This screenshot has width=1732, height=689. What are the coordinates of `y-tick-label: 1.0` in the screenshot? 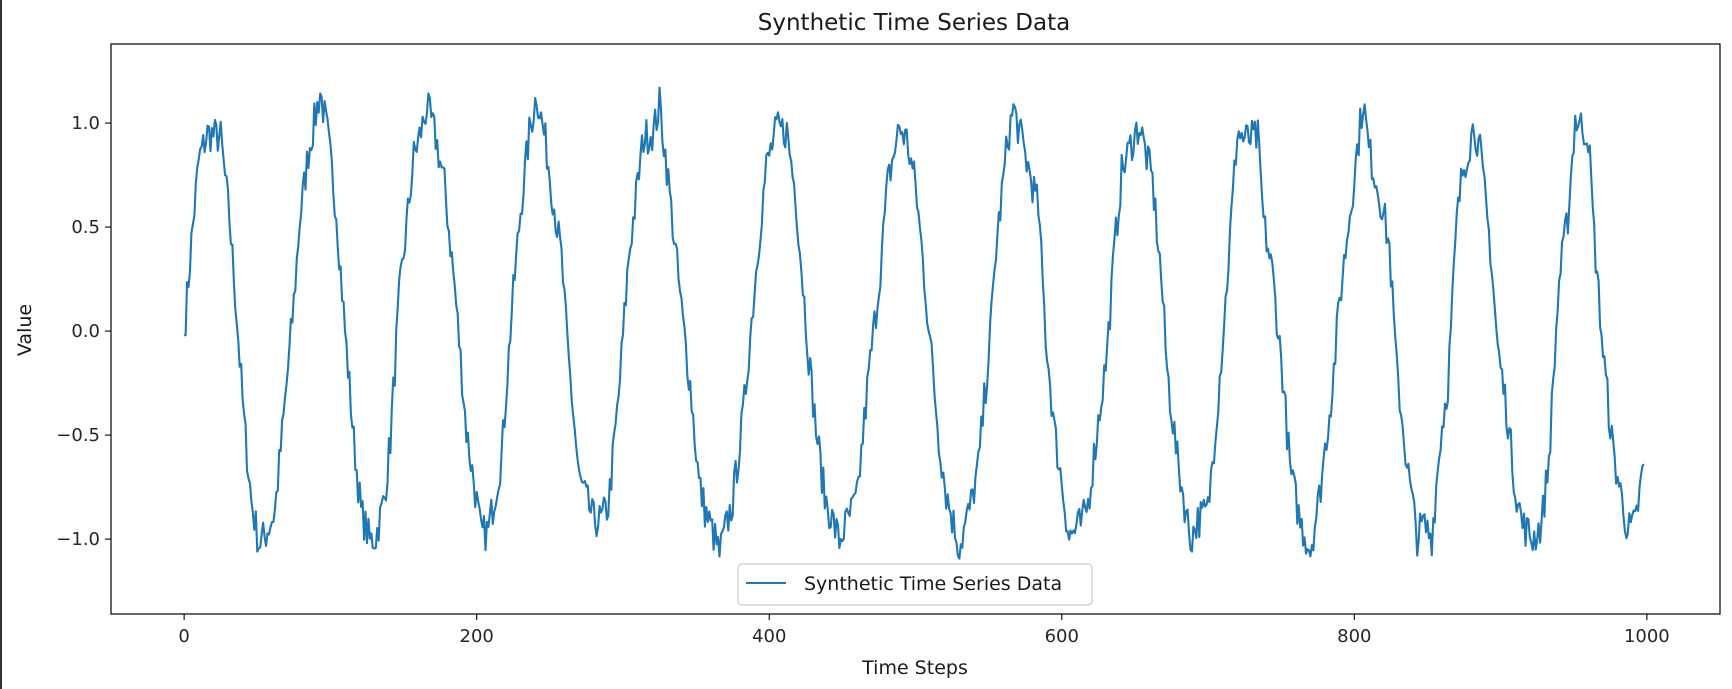 It's located at (85, 123).